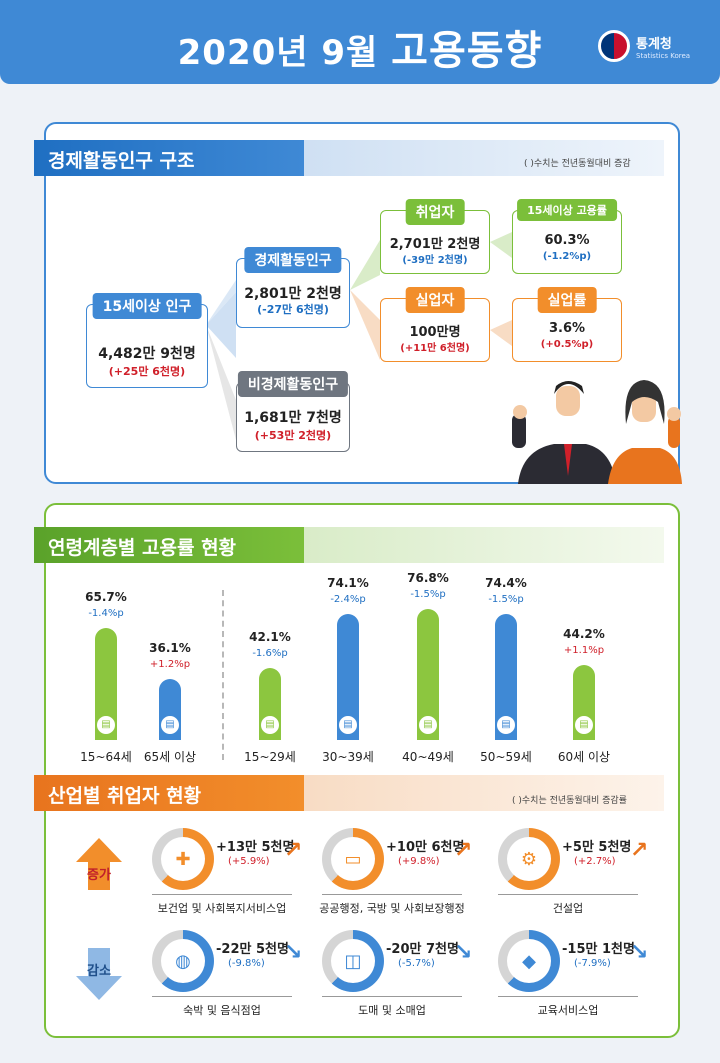 This screenshot has height=1063, width=720. Describe the element at coordinates (568, 1010) in the screenshot. I see `industry-name: 교육서비스업` at that location.